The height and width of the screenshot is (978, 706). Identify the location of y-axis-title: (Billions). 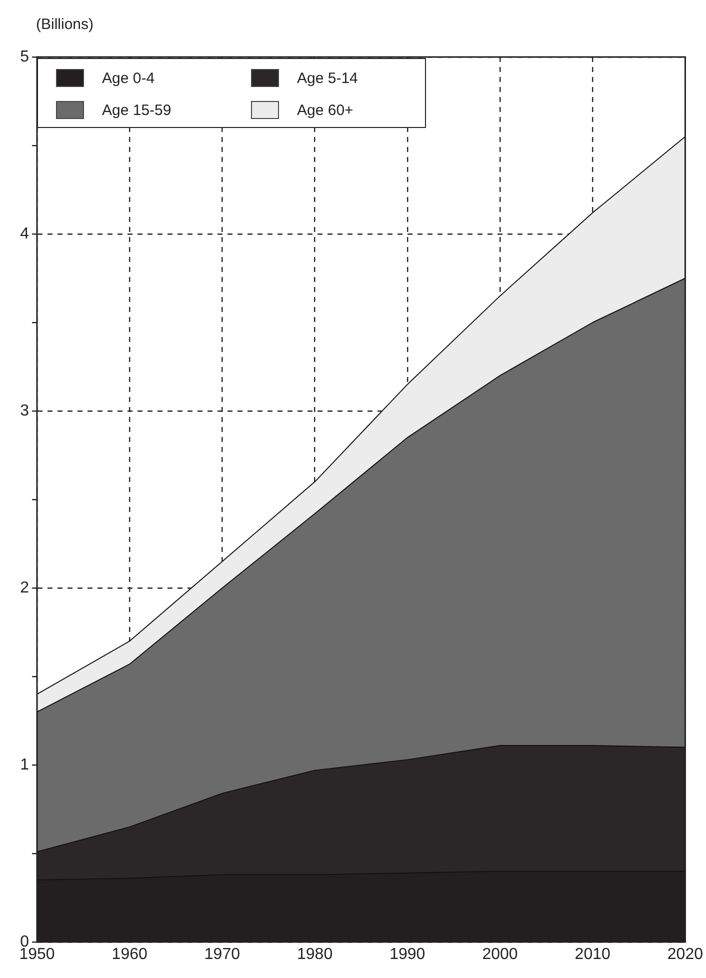
(65, 24).